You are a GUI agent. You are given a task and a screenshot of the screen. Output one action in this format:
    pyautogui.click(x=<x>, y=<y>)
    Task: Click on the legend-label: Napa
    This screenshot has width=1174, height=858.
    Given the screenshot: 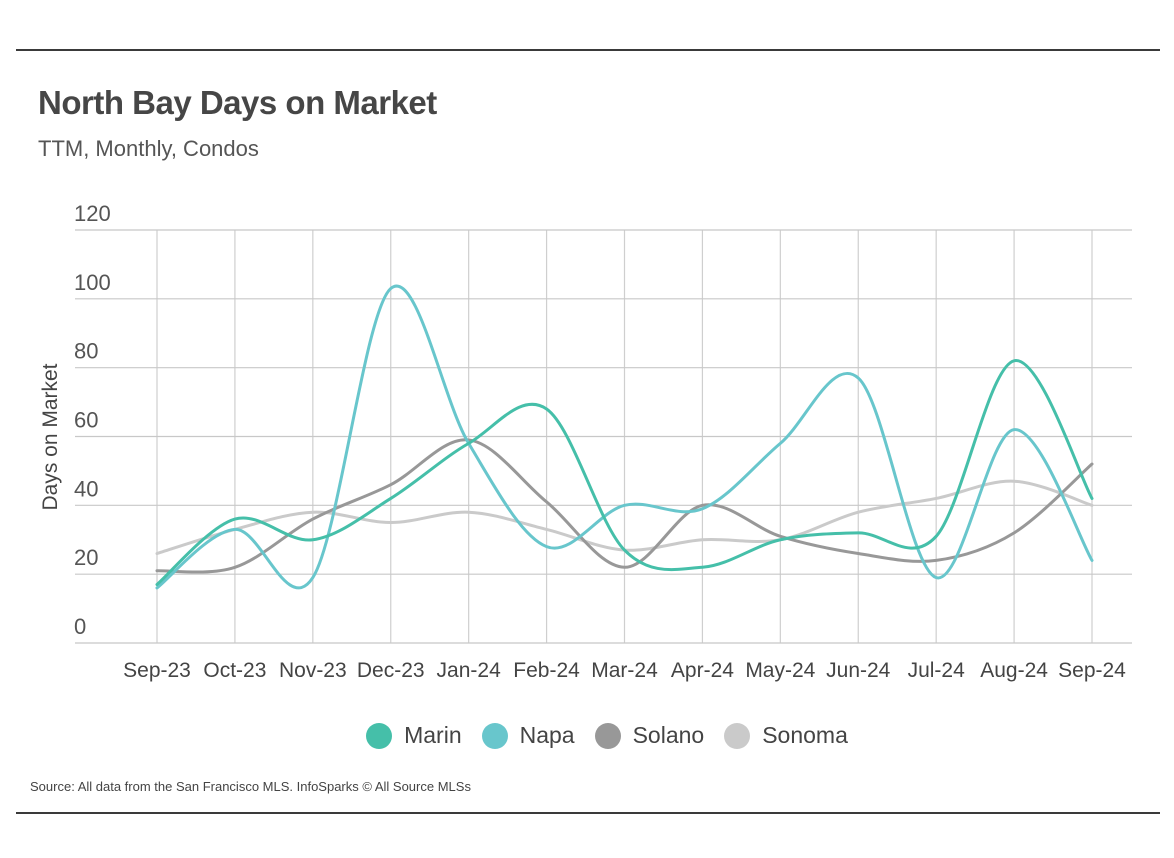 What is the action you would take?
    pyautogui.click(x=547, y=735)
    